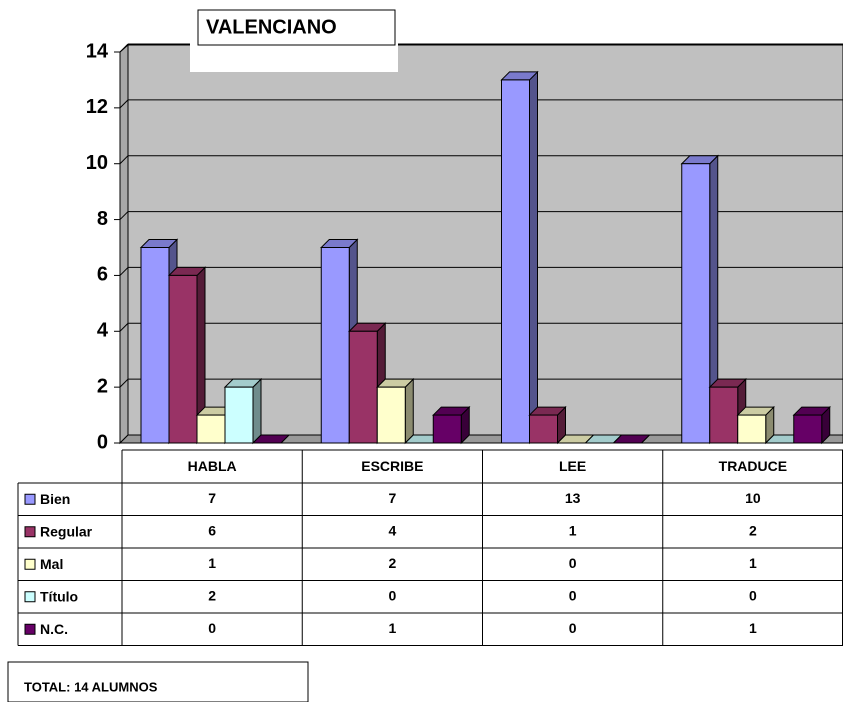 The height and width of the screenshot is (702, 843). Describe the element at coordinates (97, 107) in the screenshot. I see `y-tick-label: 12` at that location.